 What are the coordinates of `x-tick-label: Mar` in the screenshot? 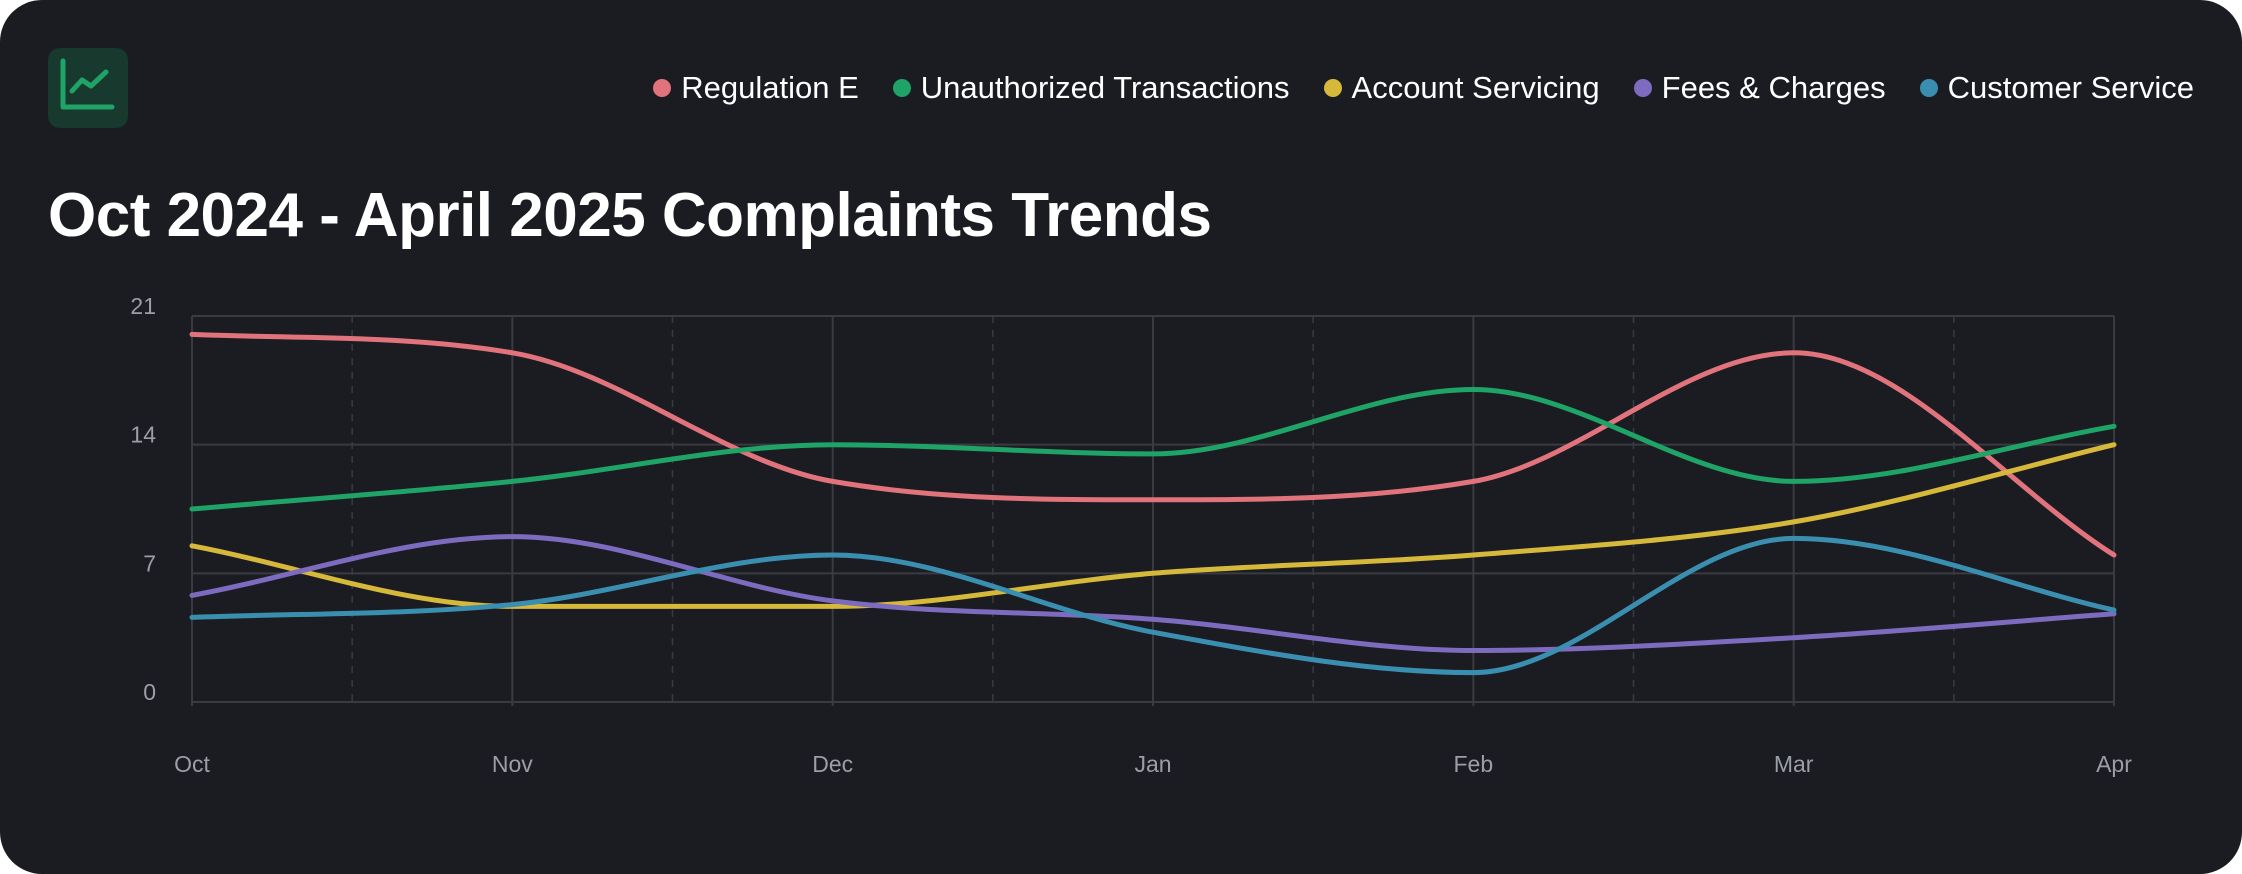 It's located at (1794, 764).